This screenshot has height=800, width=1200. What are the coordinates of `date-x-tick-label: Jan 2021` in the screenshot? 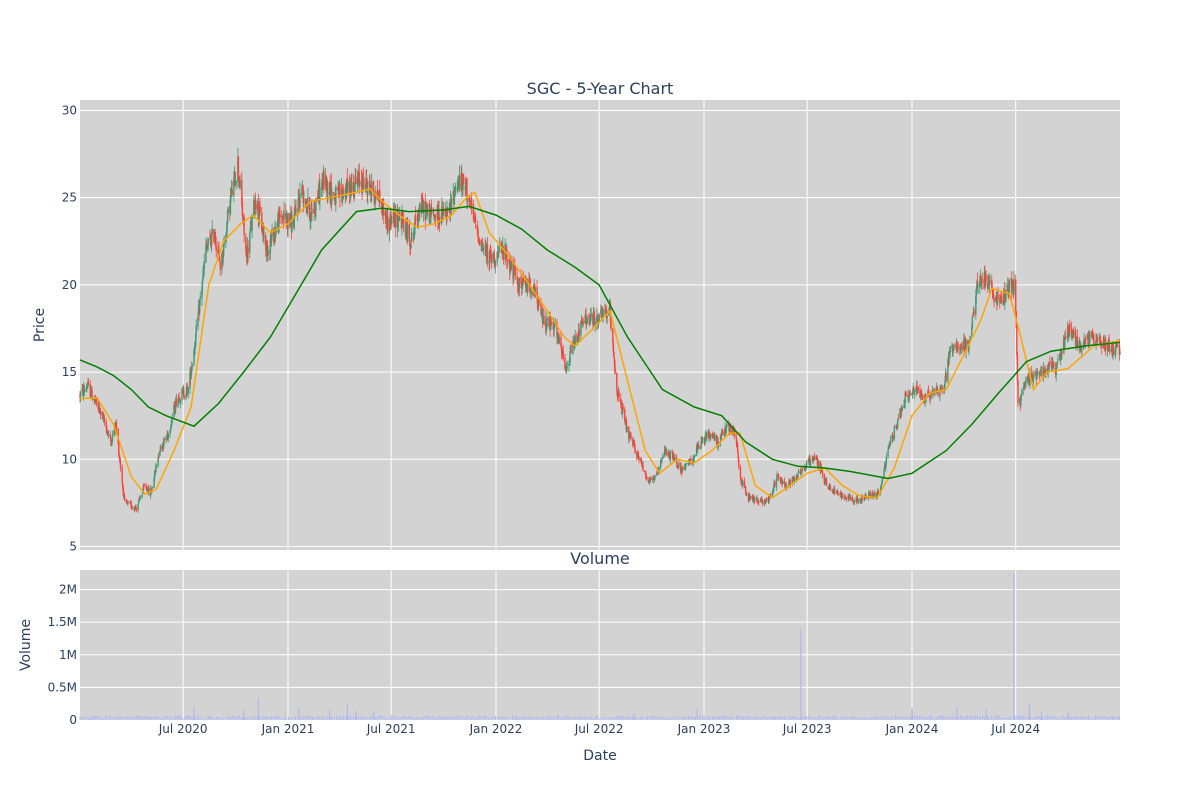 It's located at (288, 729).